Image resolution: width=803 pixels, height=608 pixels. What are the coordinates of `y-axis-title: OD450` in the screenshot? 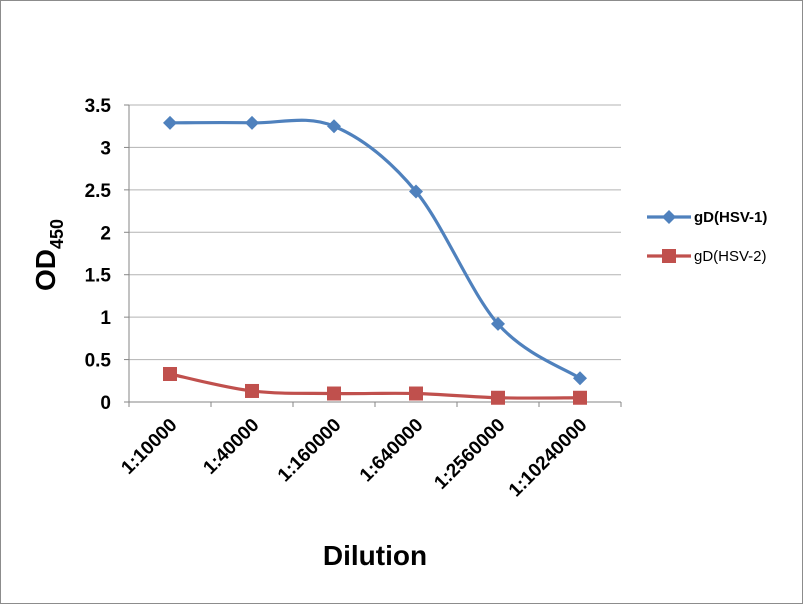 It's located at (48, 255).